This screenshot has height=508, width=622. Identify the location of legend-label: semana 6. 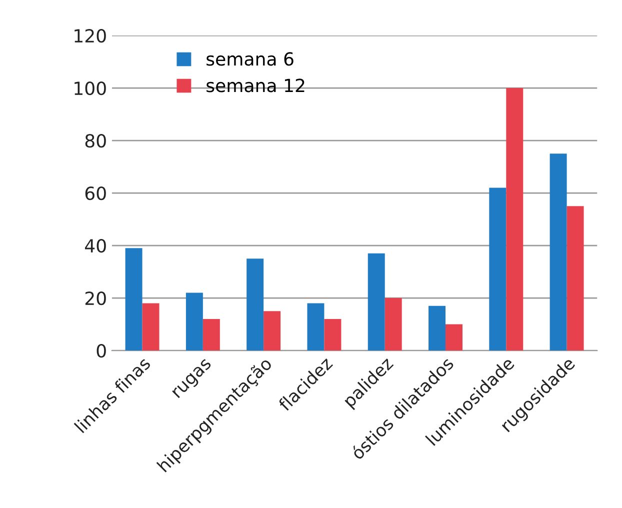
(250, 59).